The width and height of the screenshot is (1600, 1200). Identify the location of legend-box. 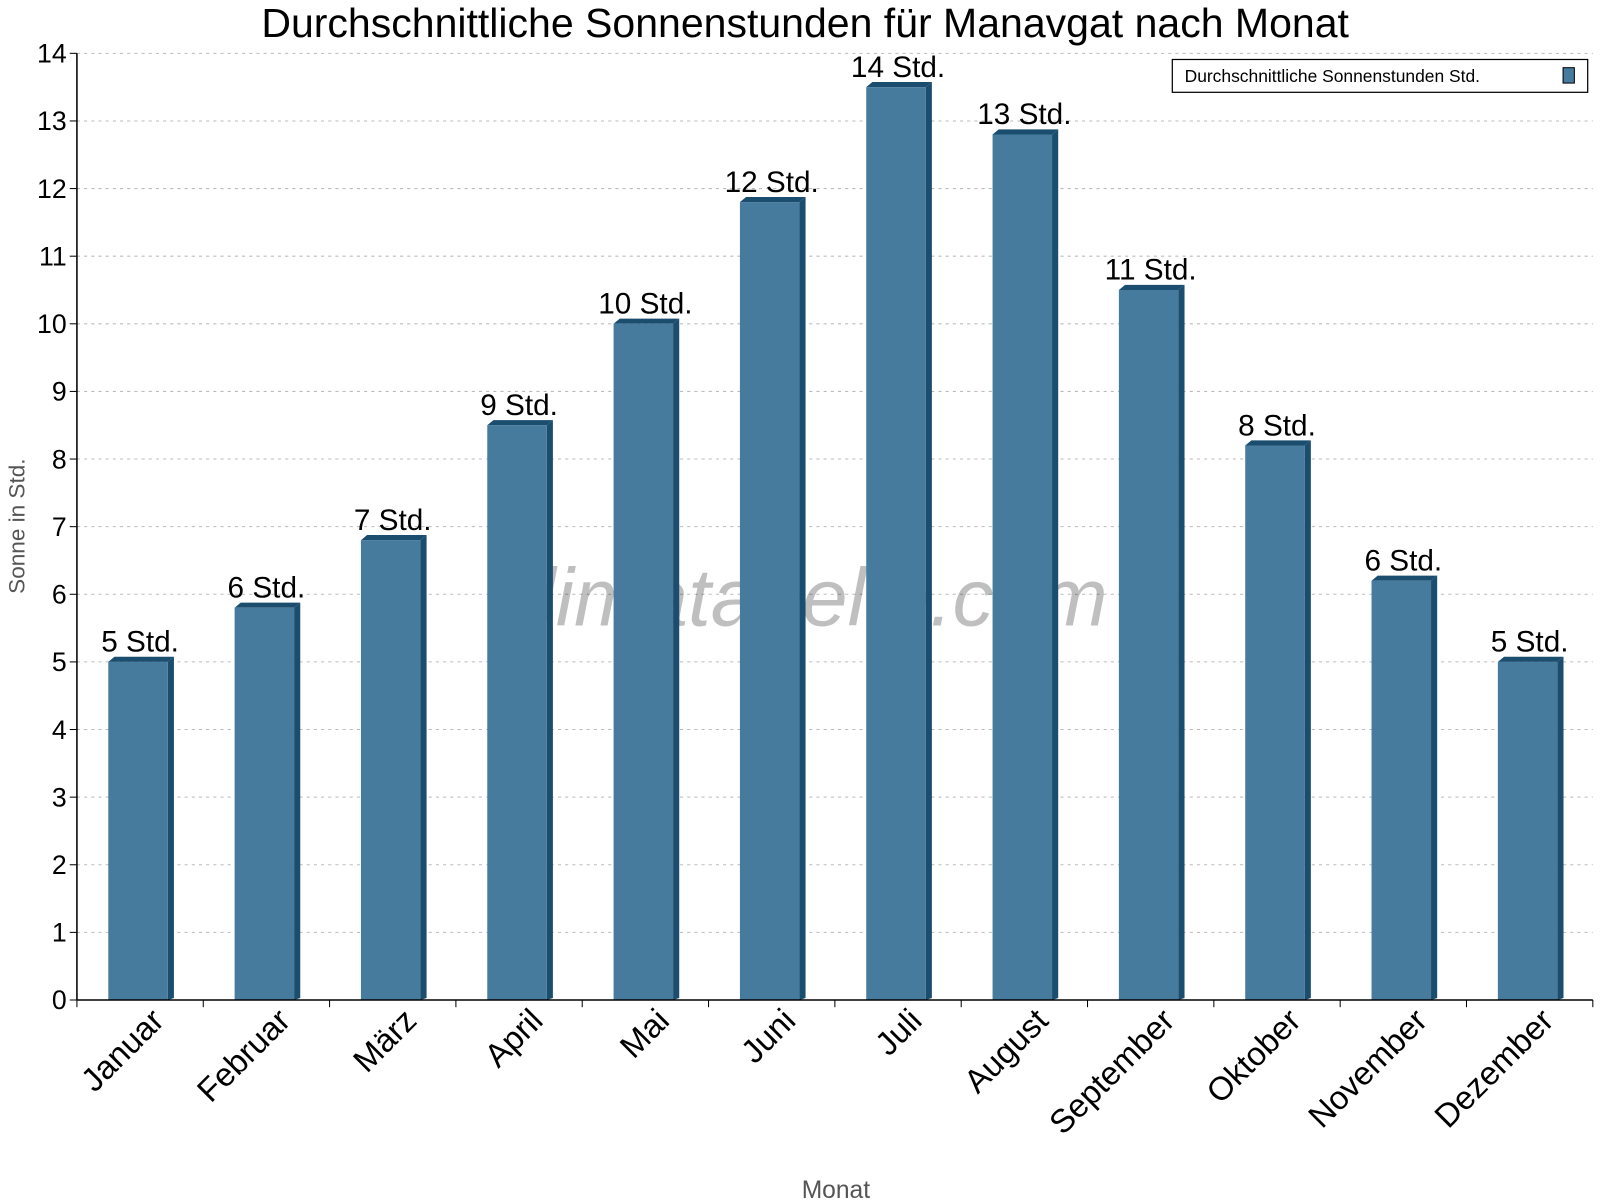
(1380, 75).